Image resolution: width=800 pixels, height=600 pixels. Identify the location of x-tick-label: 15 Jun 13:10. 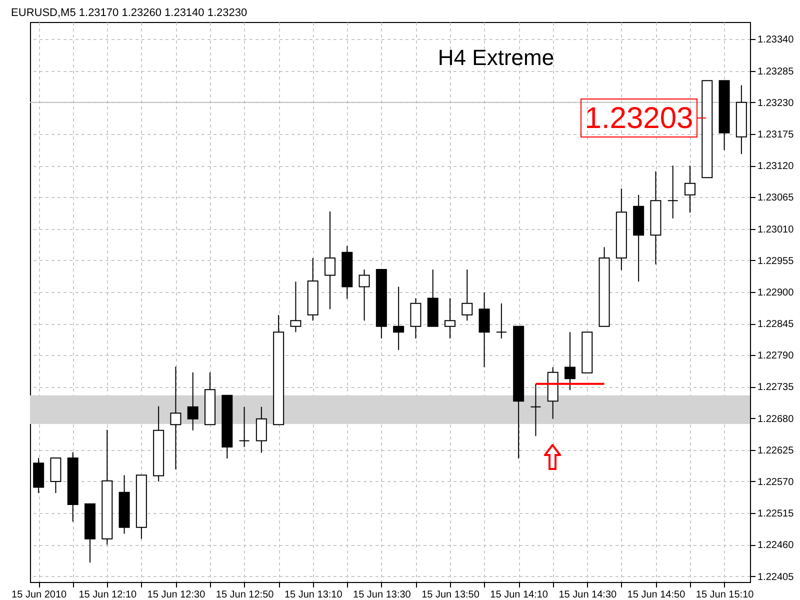
(313, 595).